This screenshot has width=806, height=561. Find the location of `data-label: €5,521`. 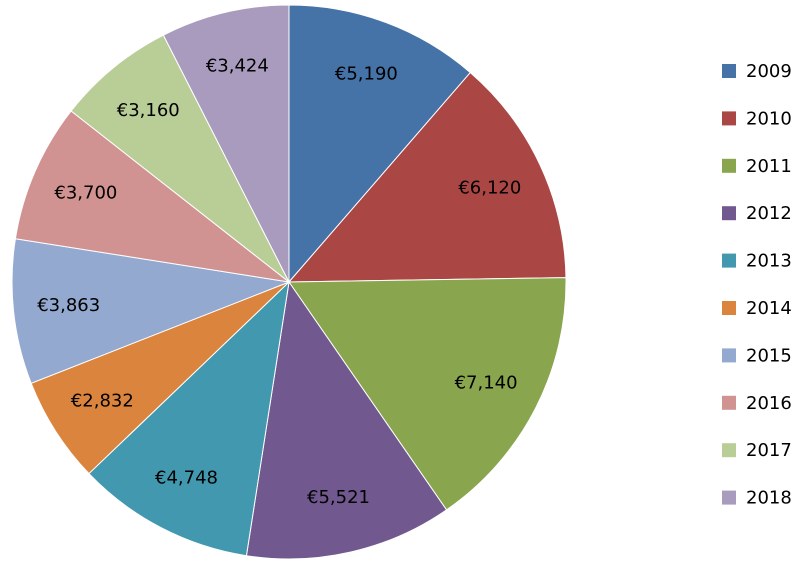

data-label: €5,521 is located at coordinates (338, 497).